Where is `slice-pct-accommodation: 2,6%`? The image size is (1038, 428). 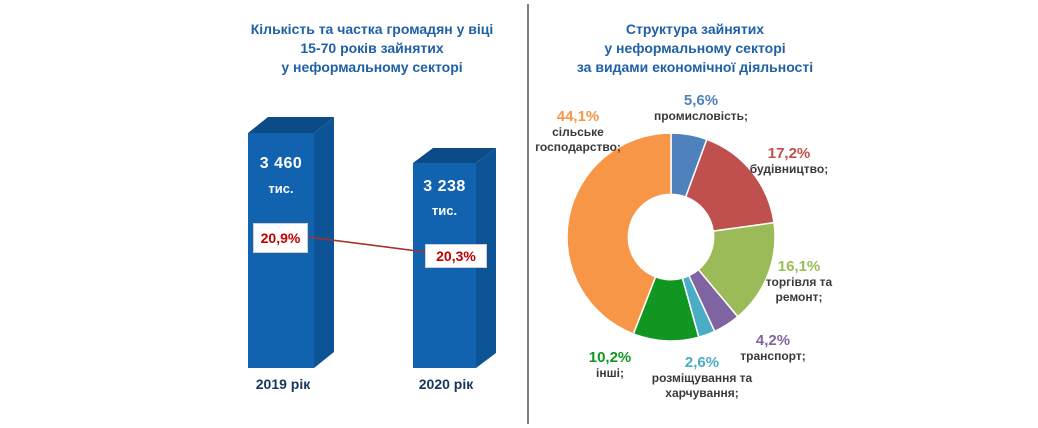 slice-pct-accommodation: 2,6% is located at coordinates (702, 362).